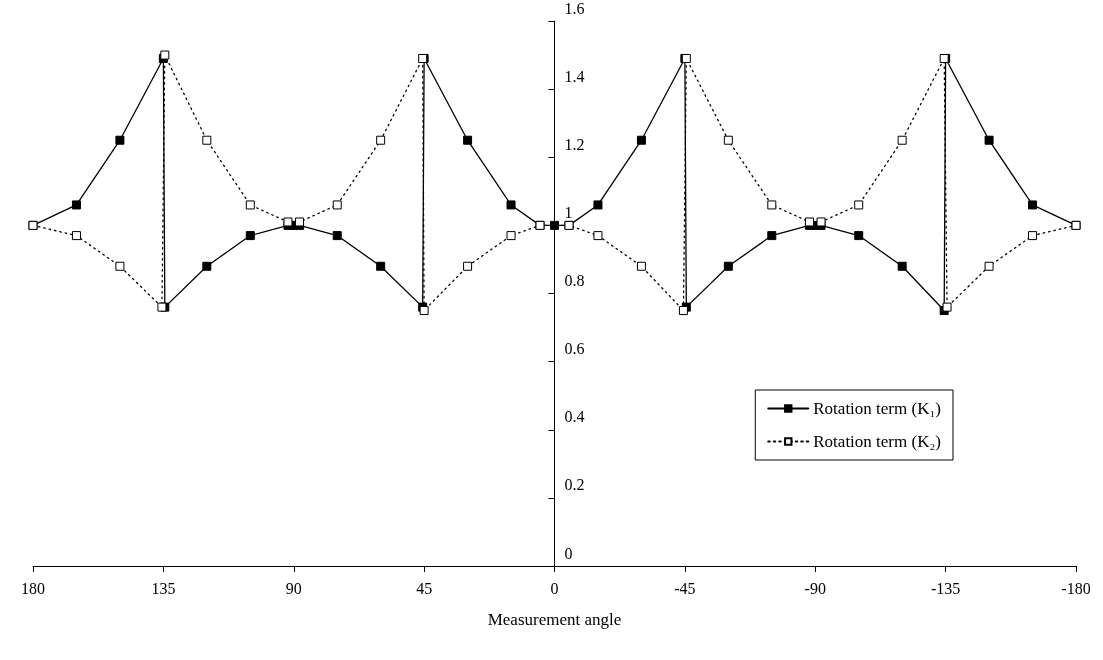 The image size is (1103, 660). Describe the element at coordinates (815, 588) in the screenshot. I see `x-tick-label: -90` at that location.